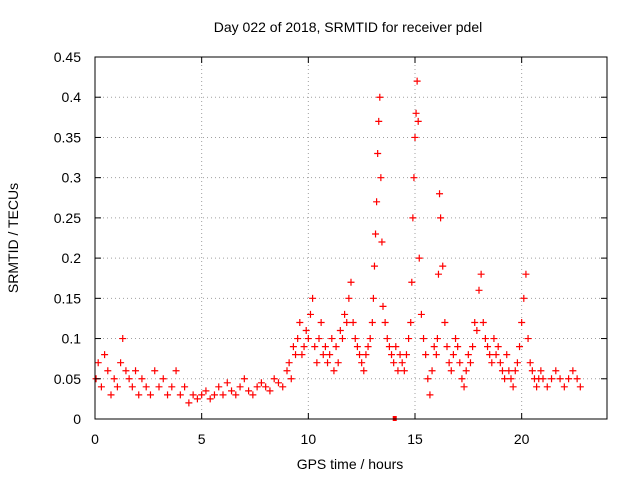  Describe the element at coordinates (72, 258) in the screenshot. I see `y-tick-label: 0.2` at that location.